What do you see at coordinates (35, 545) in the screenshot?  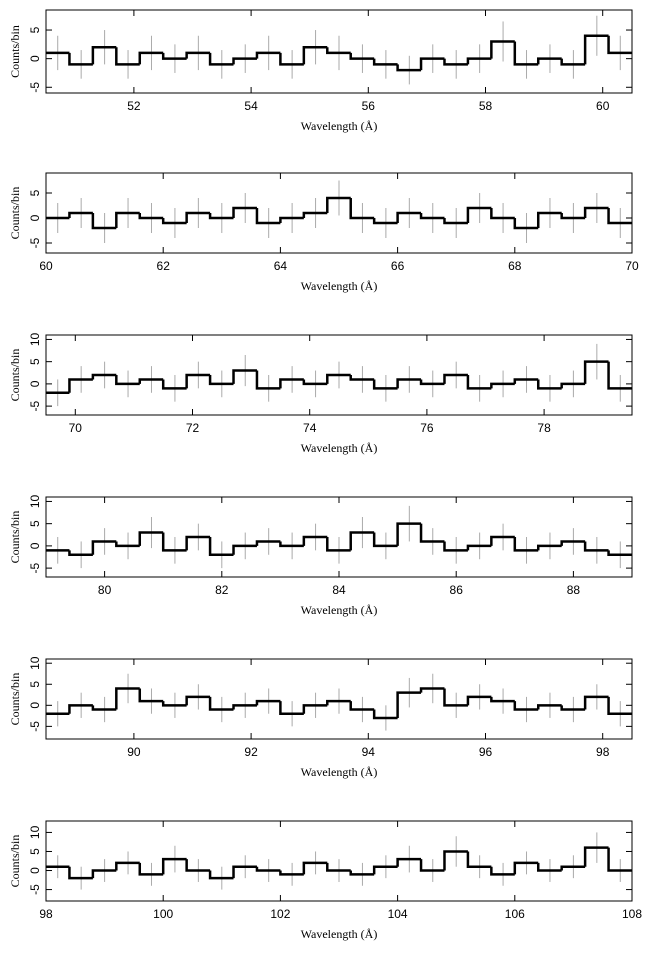 I see `y-tick-label: 0` at bounding box center [35, 545].